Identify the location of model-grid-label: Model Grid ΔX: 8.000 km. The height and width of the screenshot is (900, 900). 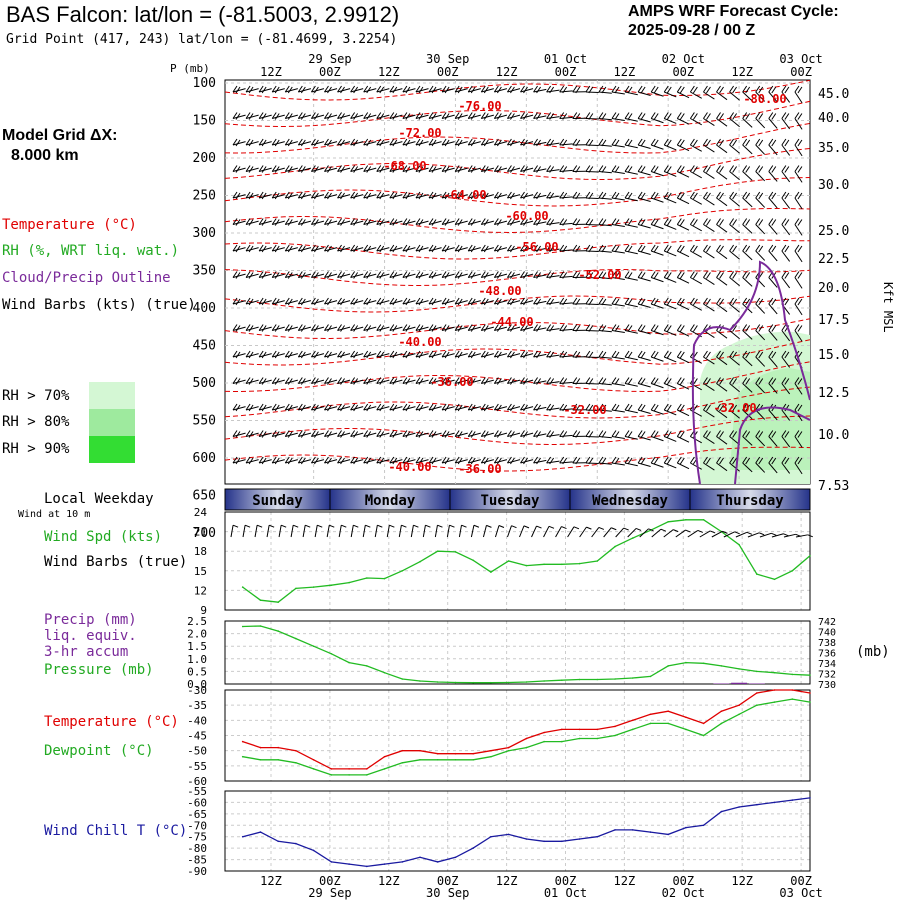
(60, 146).